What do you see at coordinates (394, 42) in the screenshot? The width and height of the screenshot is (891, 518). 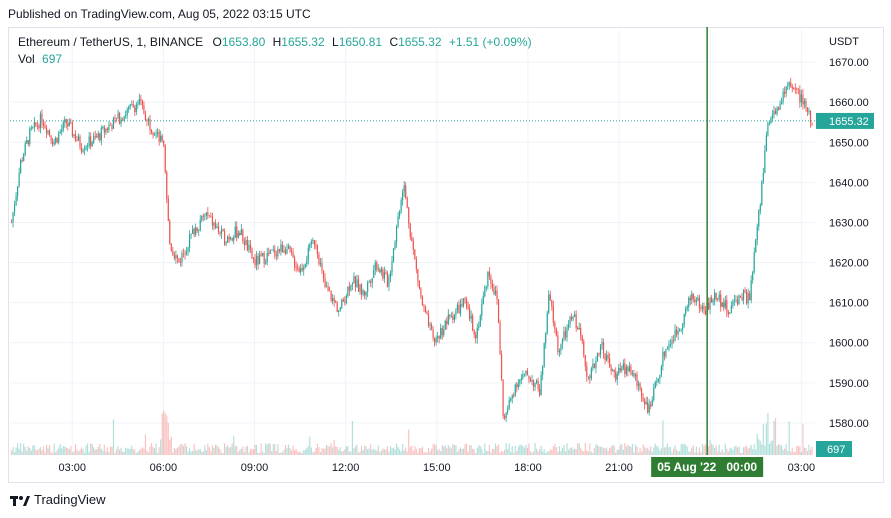 I see `close-label: C` at bounding box center [394, 42].